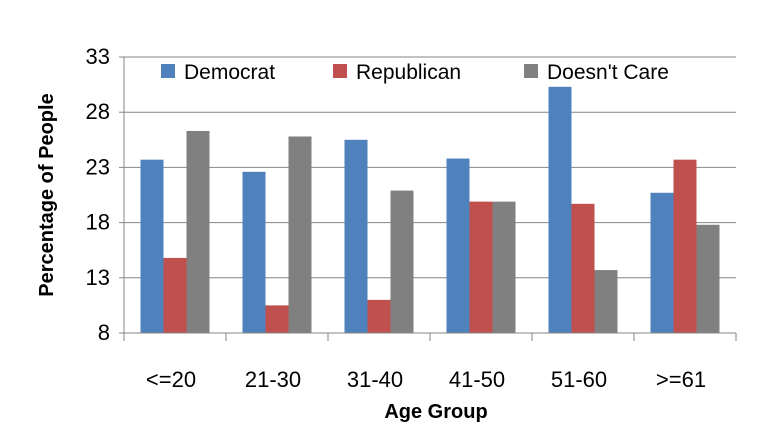 The width and height of the screenshot is (767, 429). Describe the element at coordinates (681, 379) in the screenshot. I see `x-tick-label: >=61` at that location.